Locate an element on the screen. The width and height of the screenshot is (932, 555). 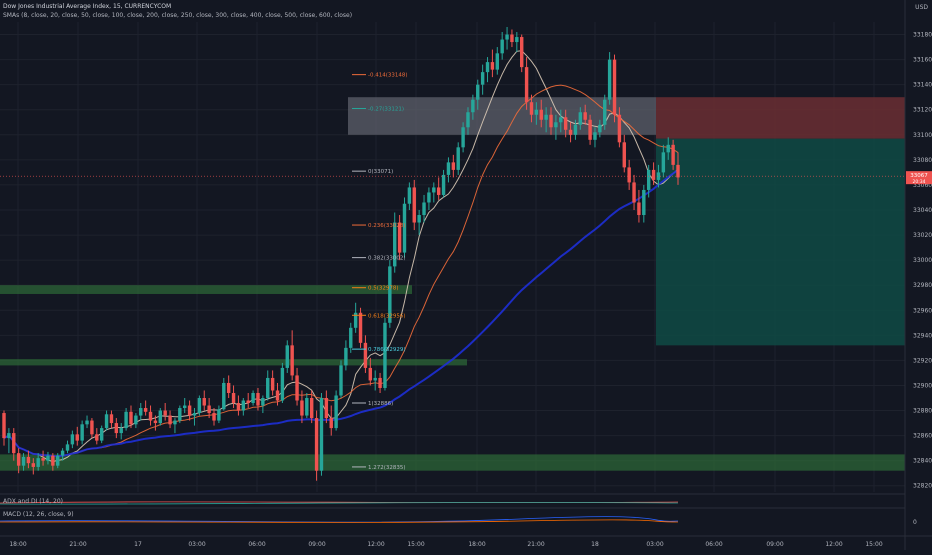
y-tick-label: 32940 is located at coordinates (922, 335).